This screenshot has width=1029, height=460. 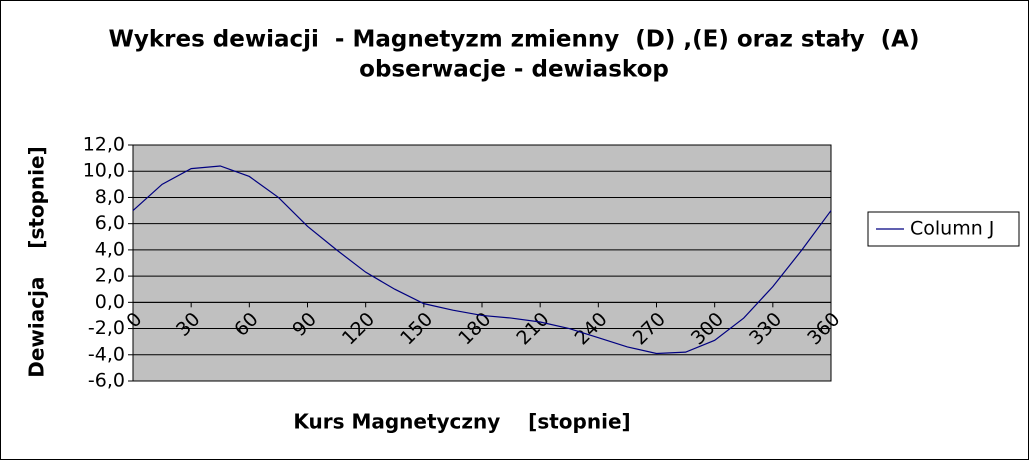 What do you see at coordinates (104, 145) in the screenshot?
I see `y-tick-label: 12,0` at bounding box center [104, 145].